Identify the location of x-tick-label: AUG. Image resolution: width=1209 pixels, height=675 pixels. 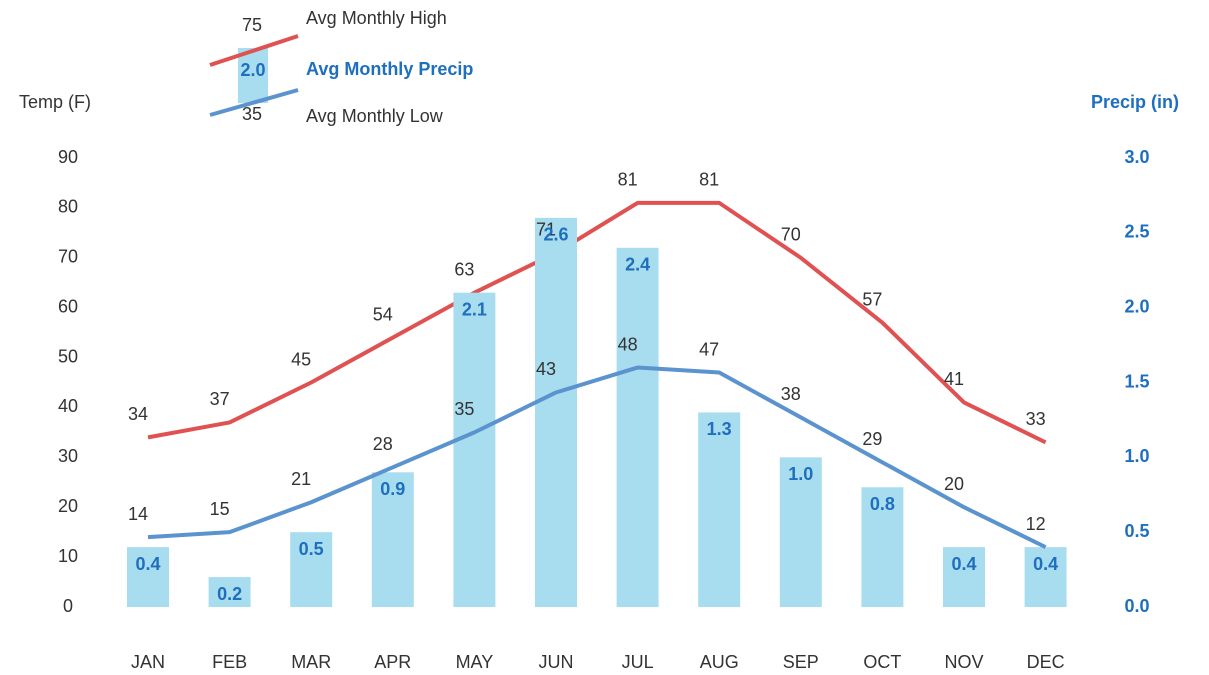
(719, 662).